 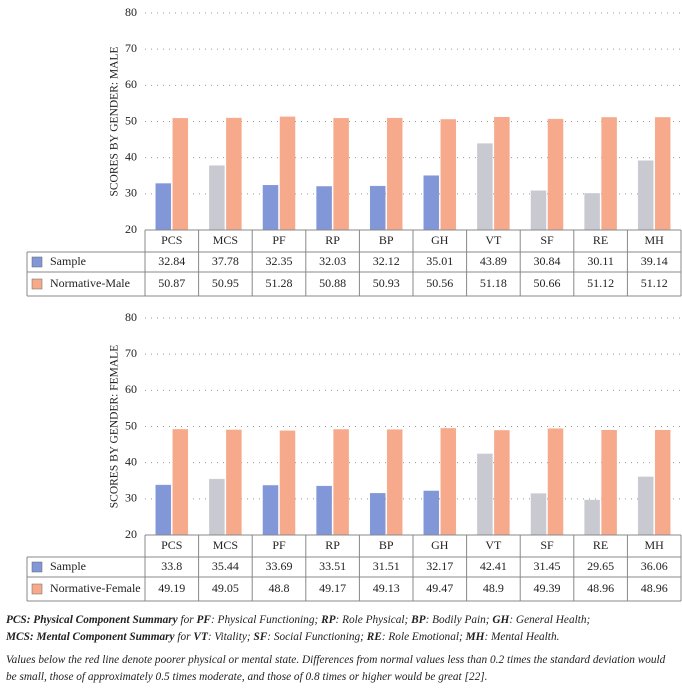 I want to click on table-cell: 29.65, so click(x=600, y=566).